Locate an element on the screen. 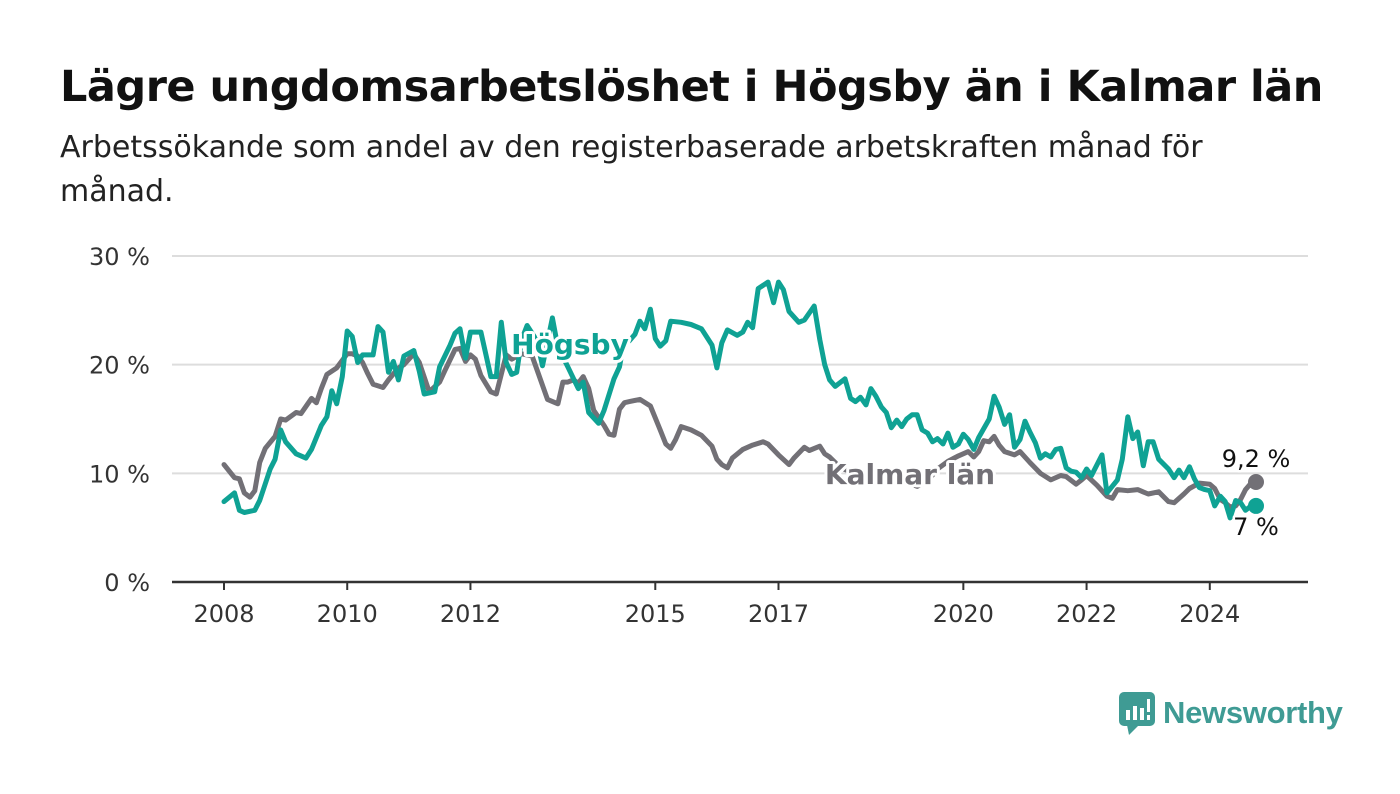  y-tick-label-3: 30 % is located at coordinates (119, 257).